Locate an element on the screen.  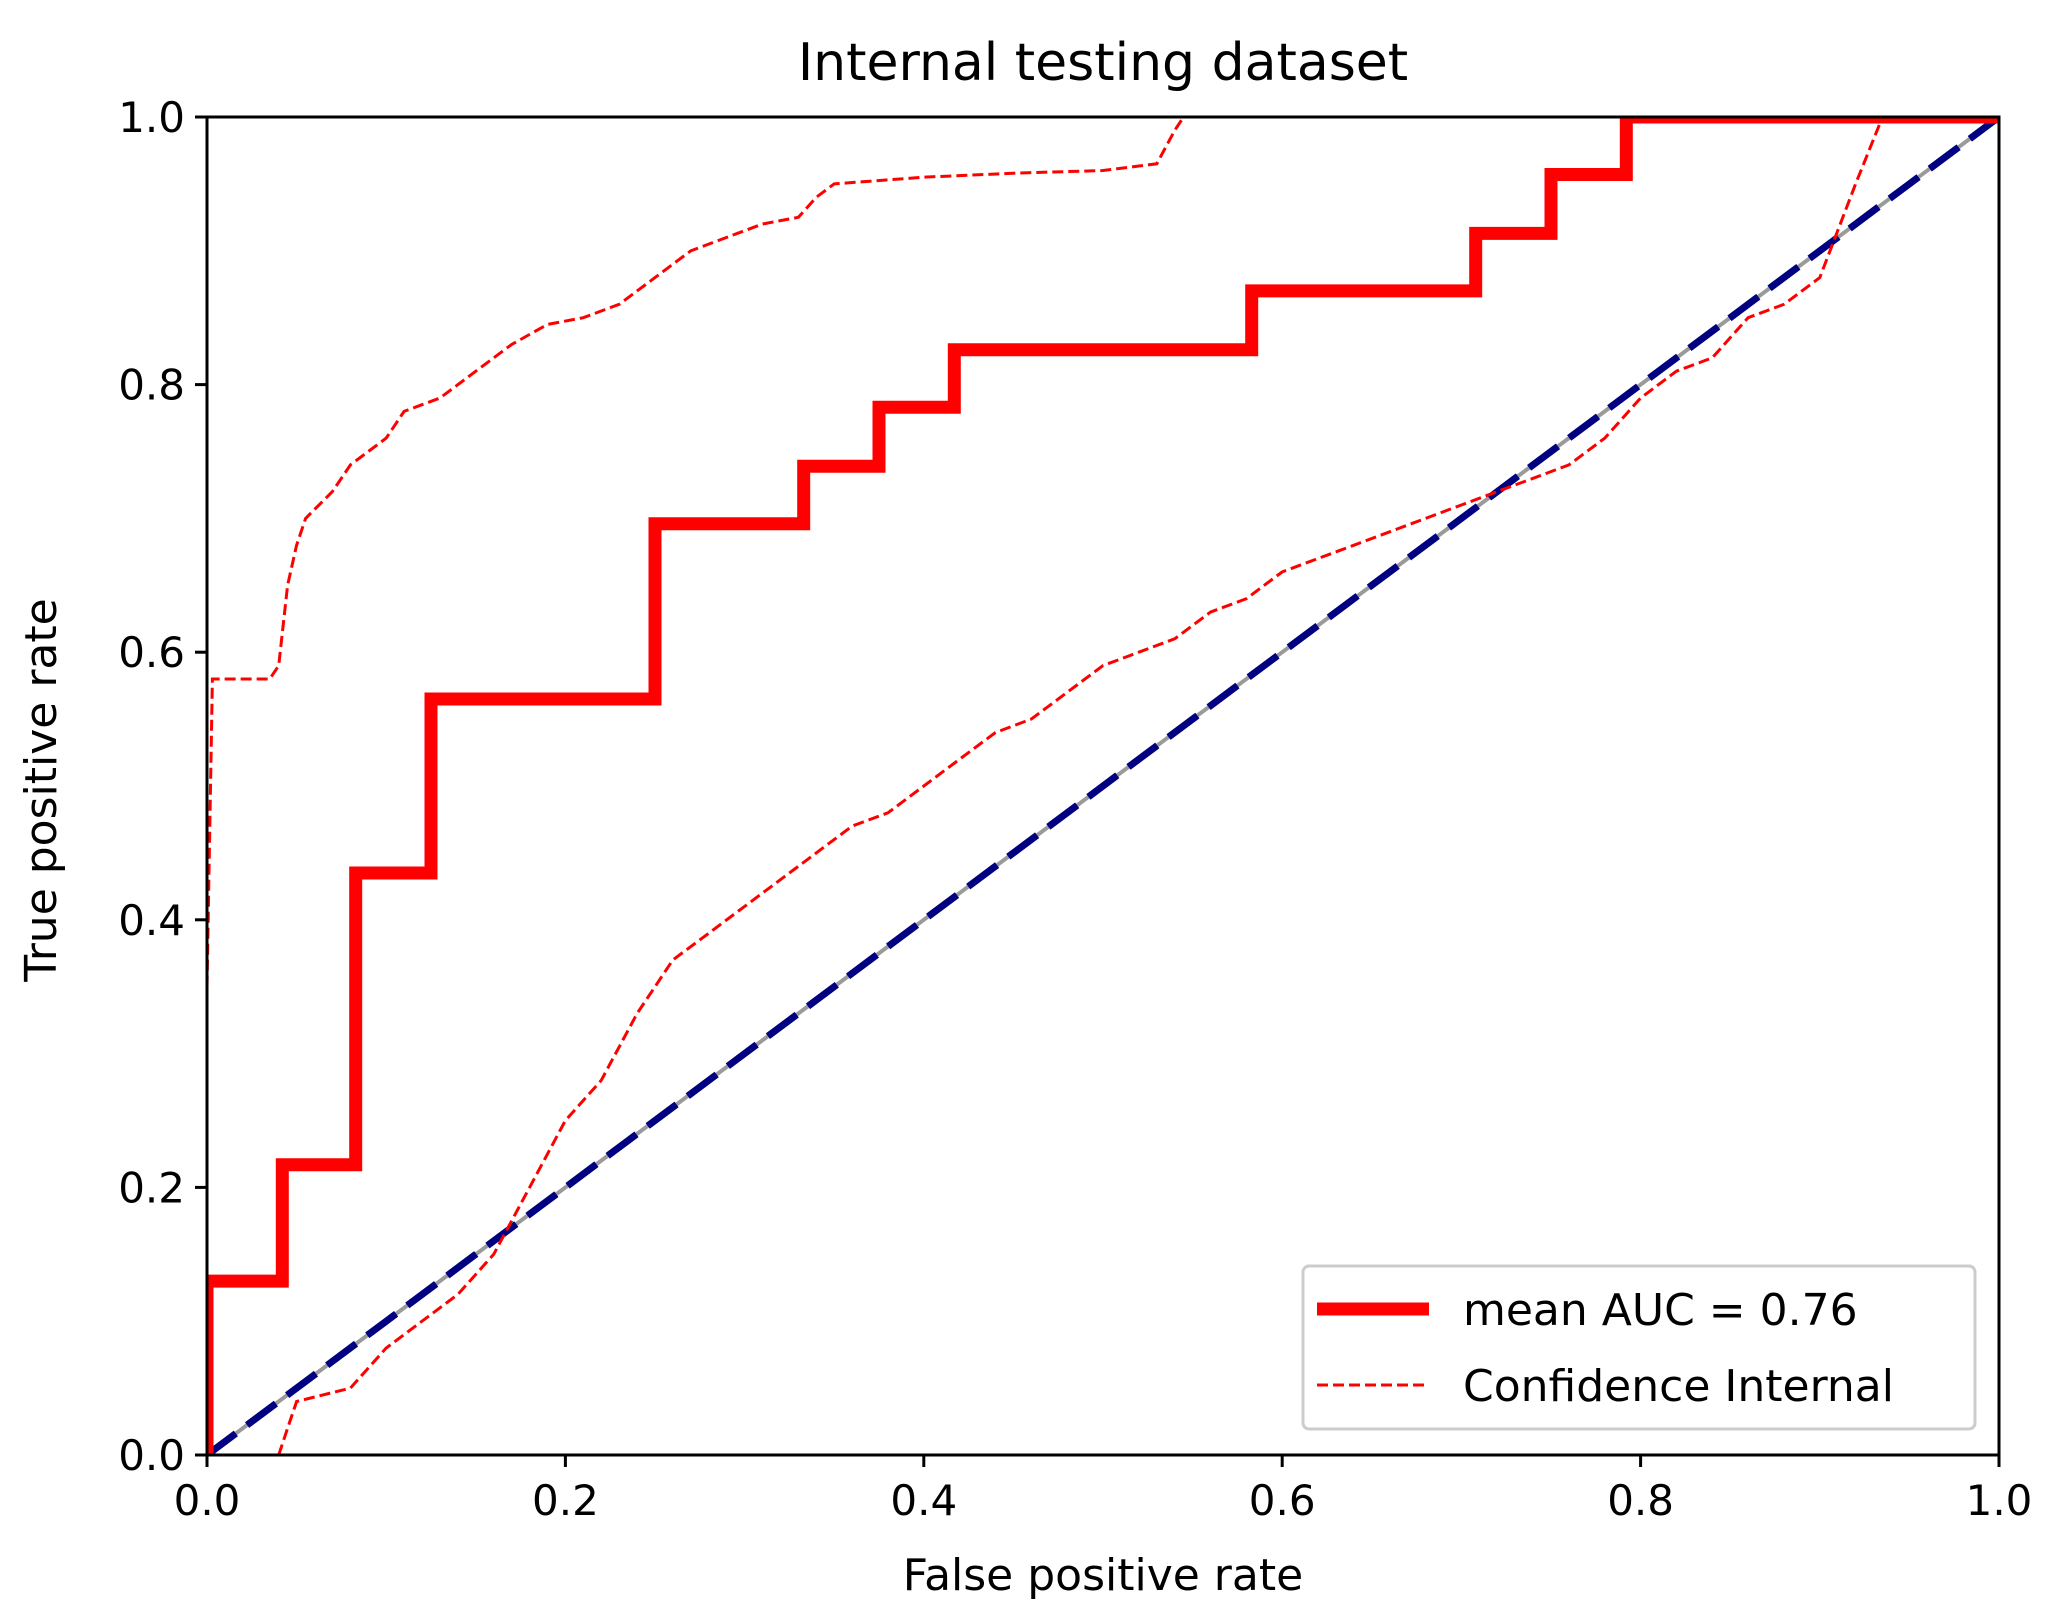
y-tick-label: 0.6 is located at coordinates (151, 652).